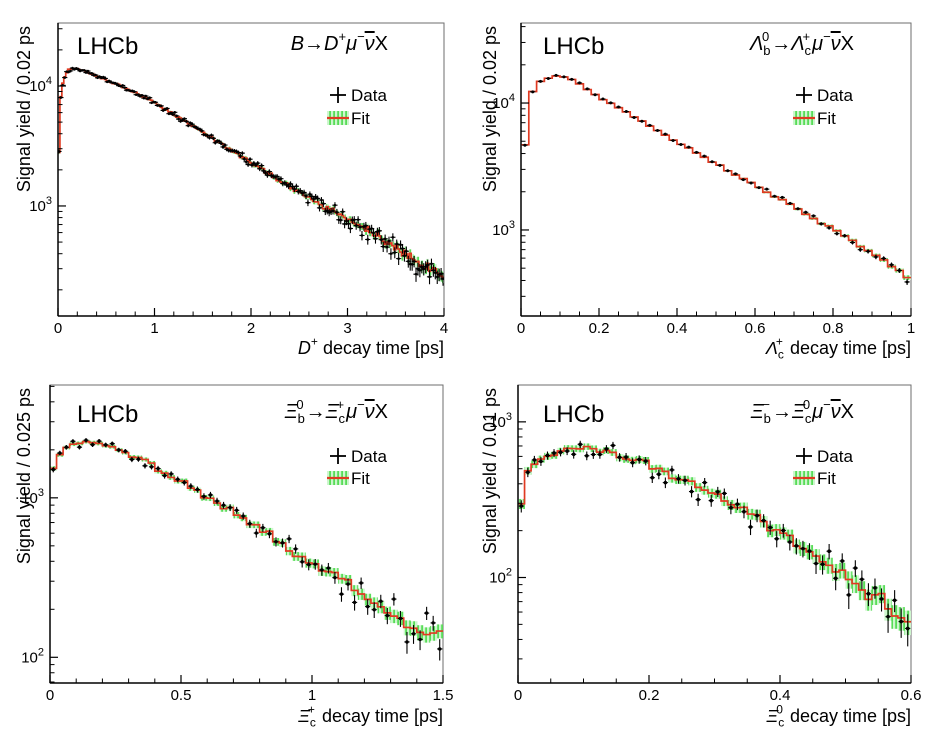  I want to click on x-axis-title: Λc+ decay time [ps], so click(838, 348).